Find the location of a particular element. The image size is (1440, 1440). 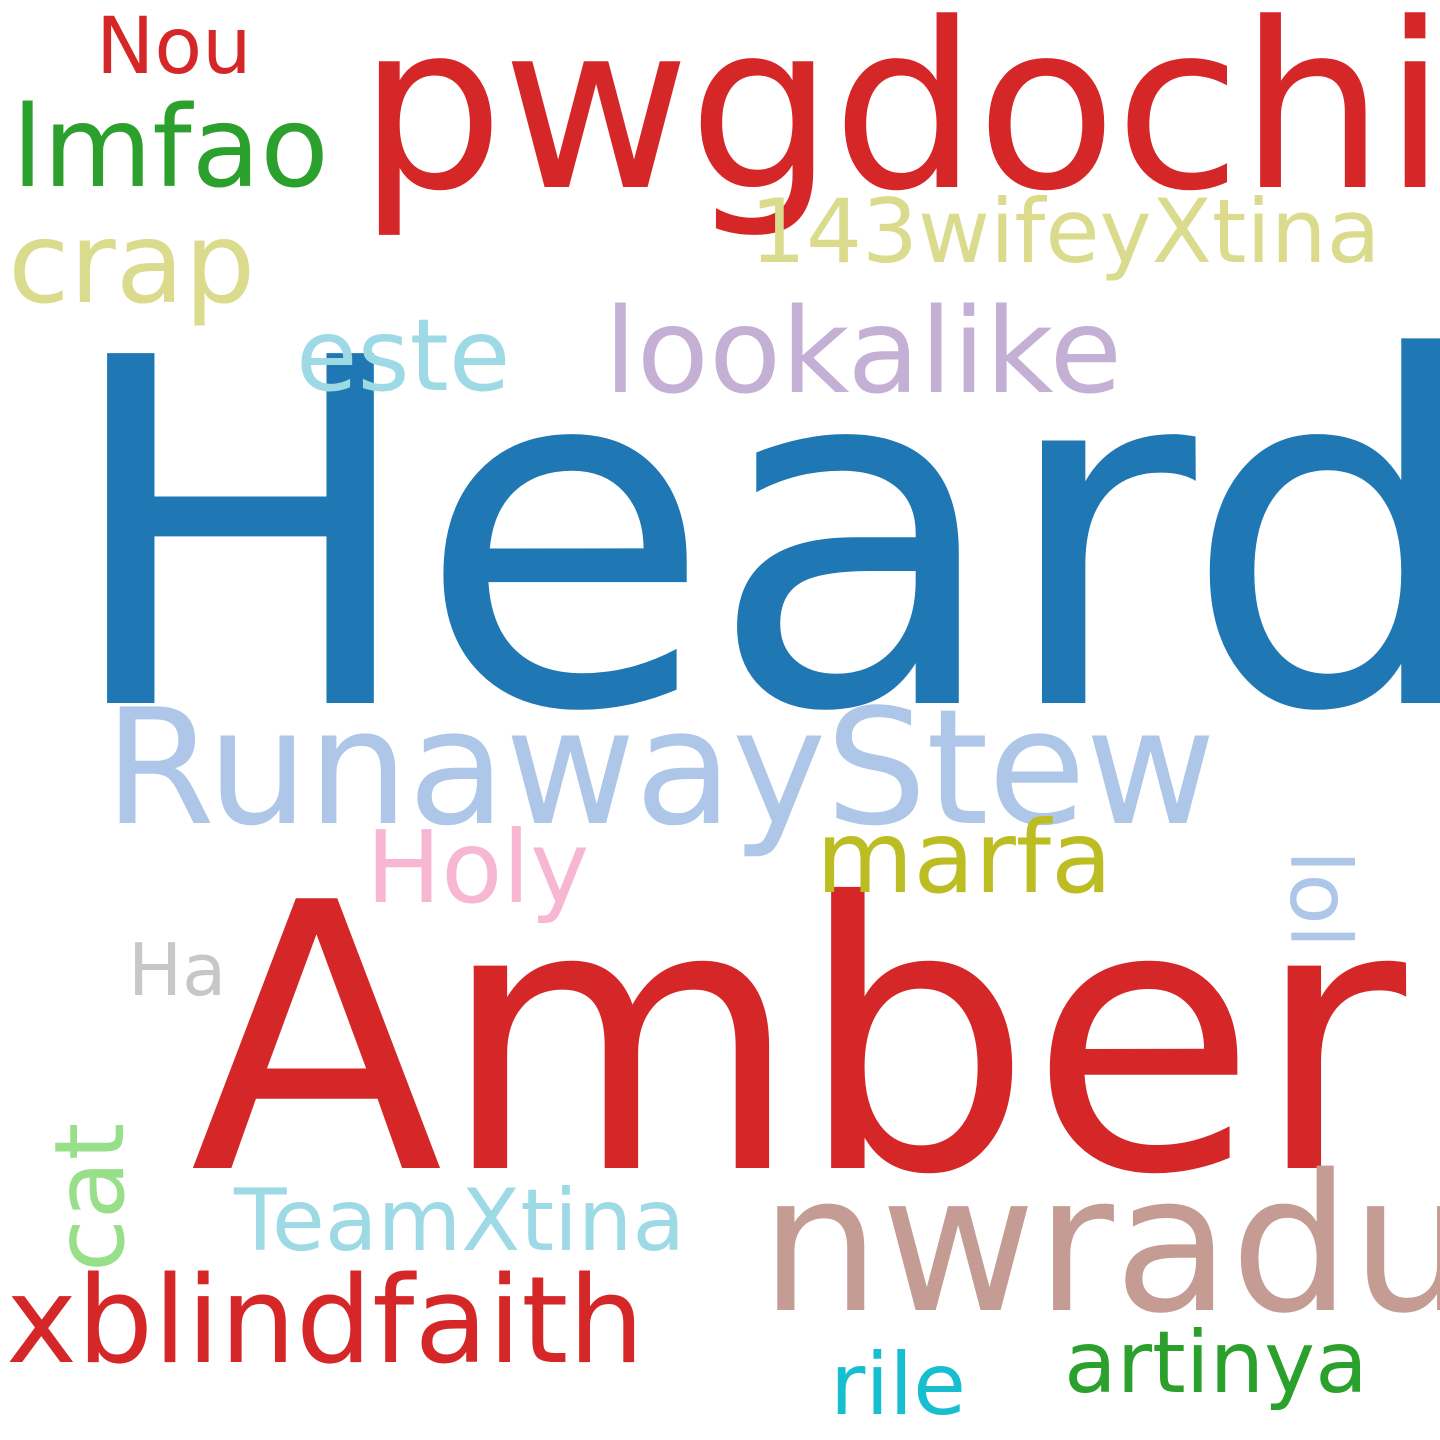

word-143wifeyxtina: 143wifeyXtina is located at coordinates (1065, 231).